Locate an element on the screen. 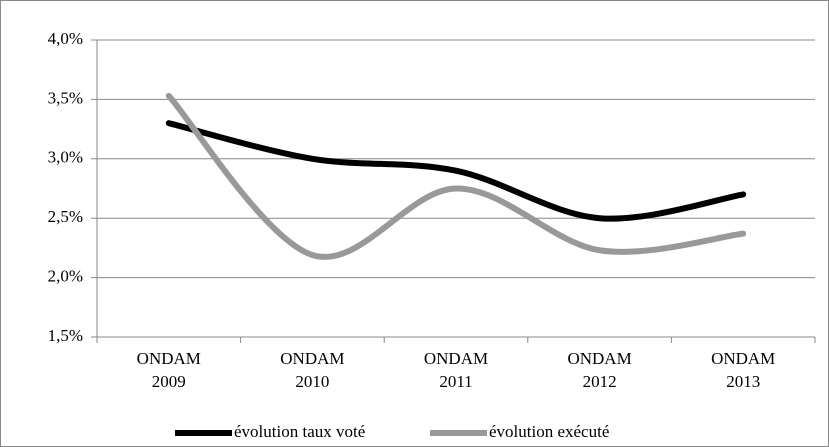 The width and height of the screenshot is (829, 447). x-tick-label: ONDAM 2013 is located at coordinates (743, 370).